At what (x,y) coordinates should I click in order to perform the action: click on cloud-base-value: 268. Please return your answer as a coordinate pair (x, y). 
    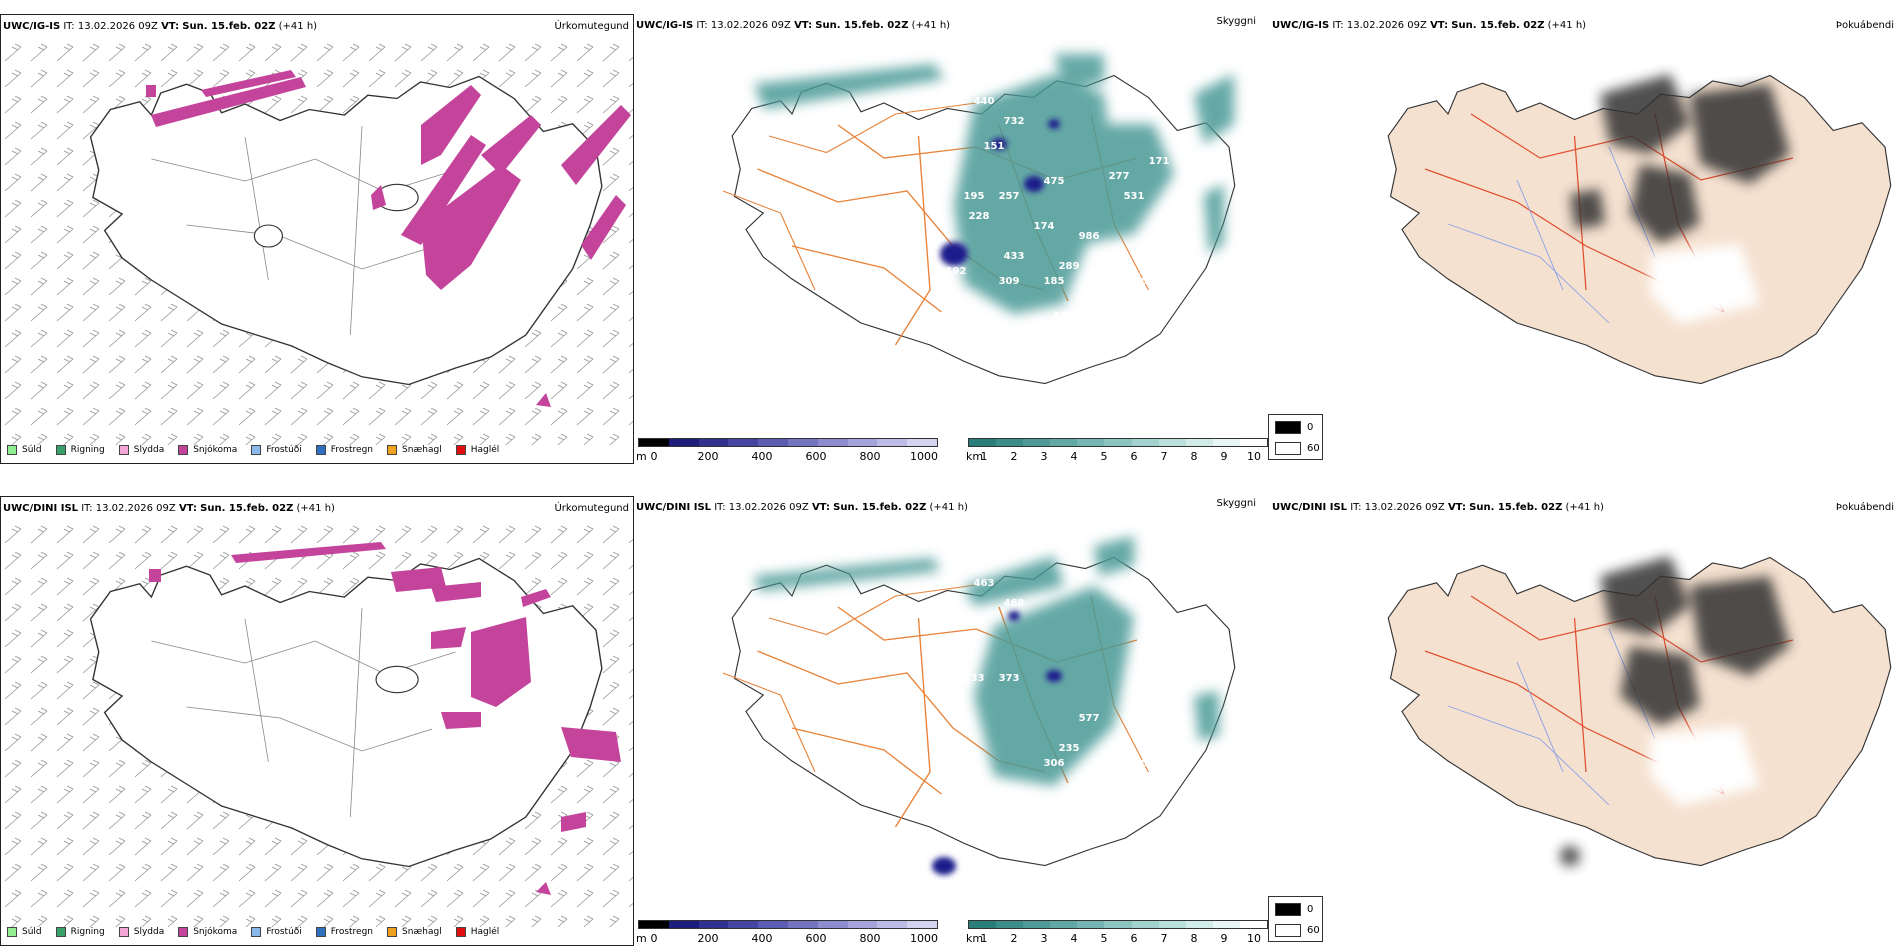
    Looking at the image, I should click on (956, 753).